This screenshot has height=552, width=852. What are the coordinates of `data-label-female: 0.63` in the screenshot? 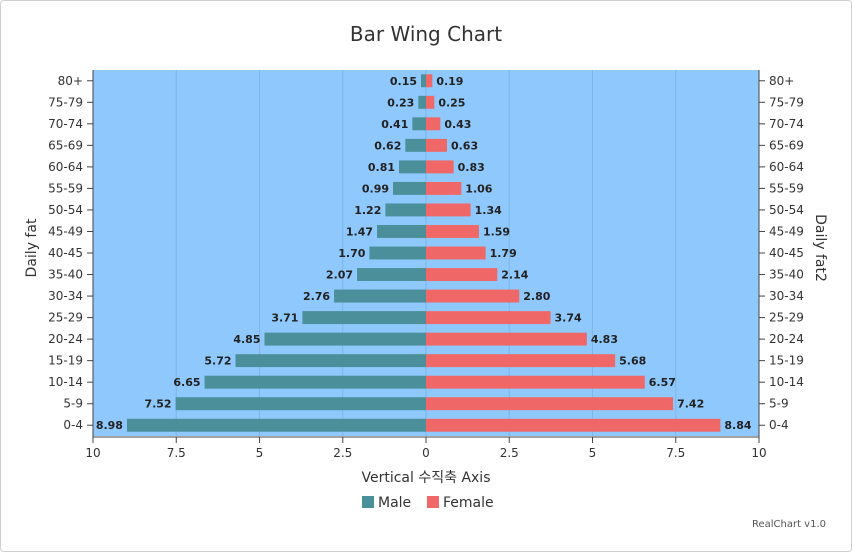 It's located at (464, 145).